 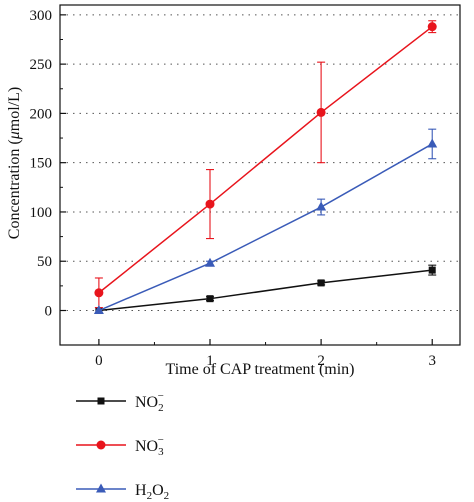 I want to click on legend-item-no3: NO3−, so click(x=120, y=446).